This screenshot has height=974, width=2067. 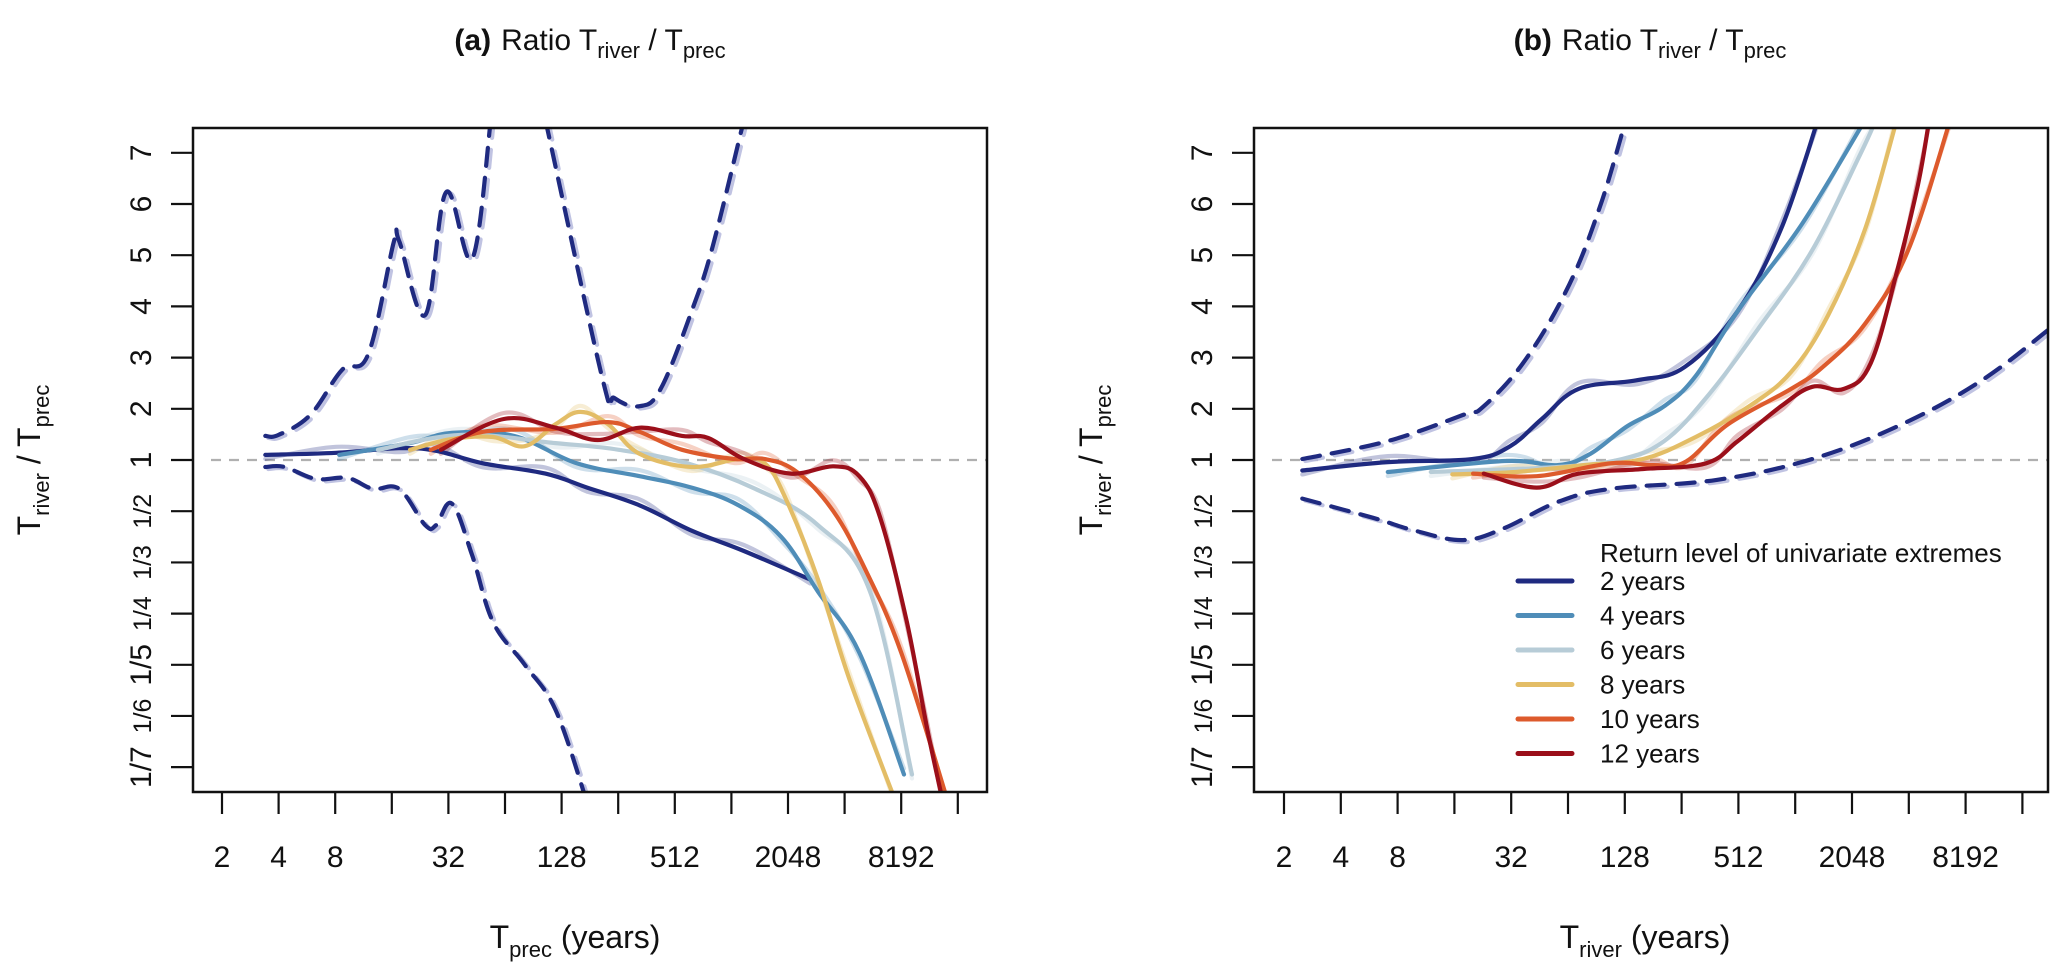 What do you see at coordinates (448, 857) in the screenshot?
I see `panel-a-x-tick-label: 32` at bounding box center [448, 857].